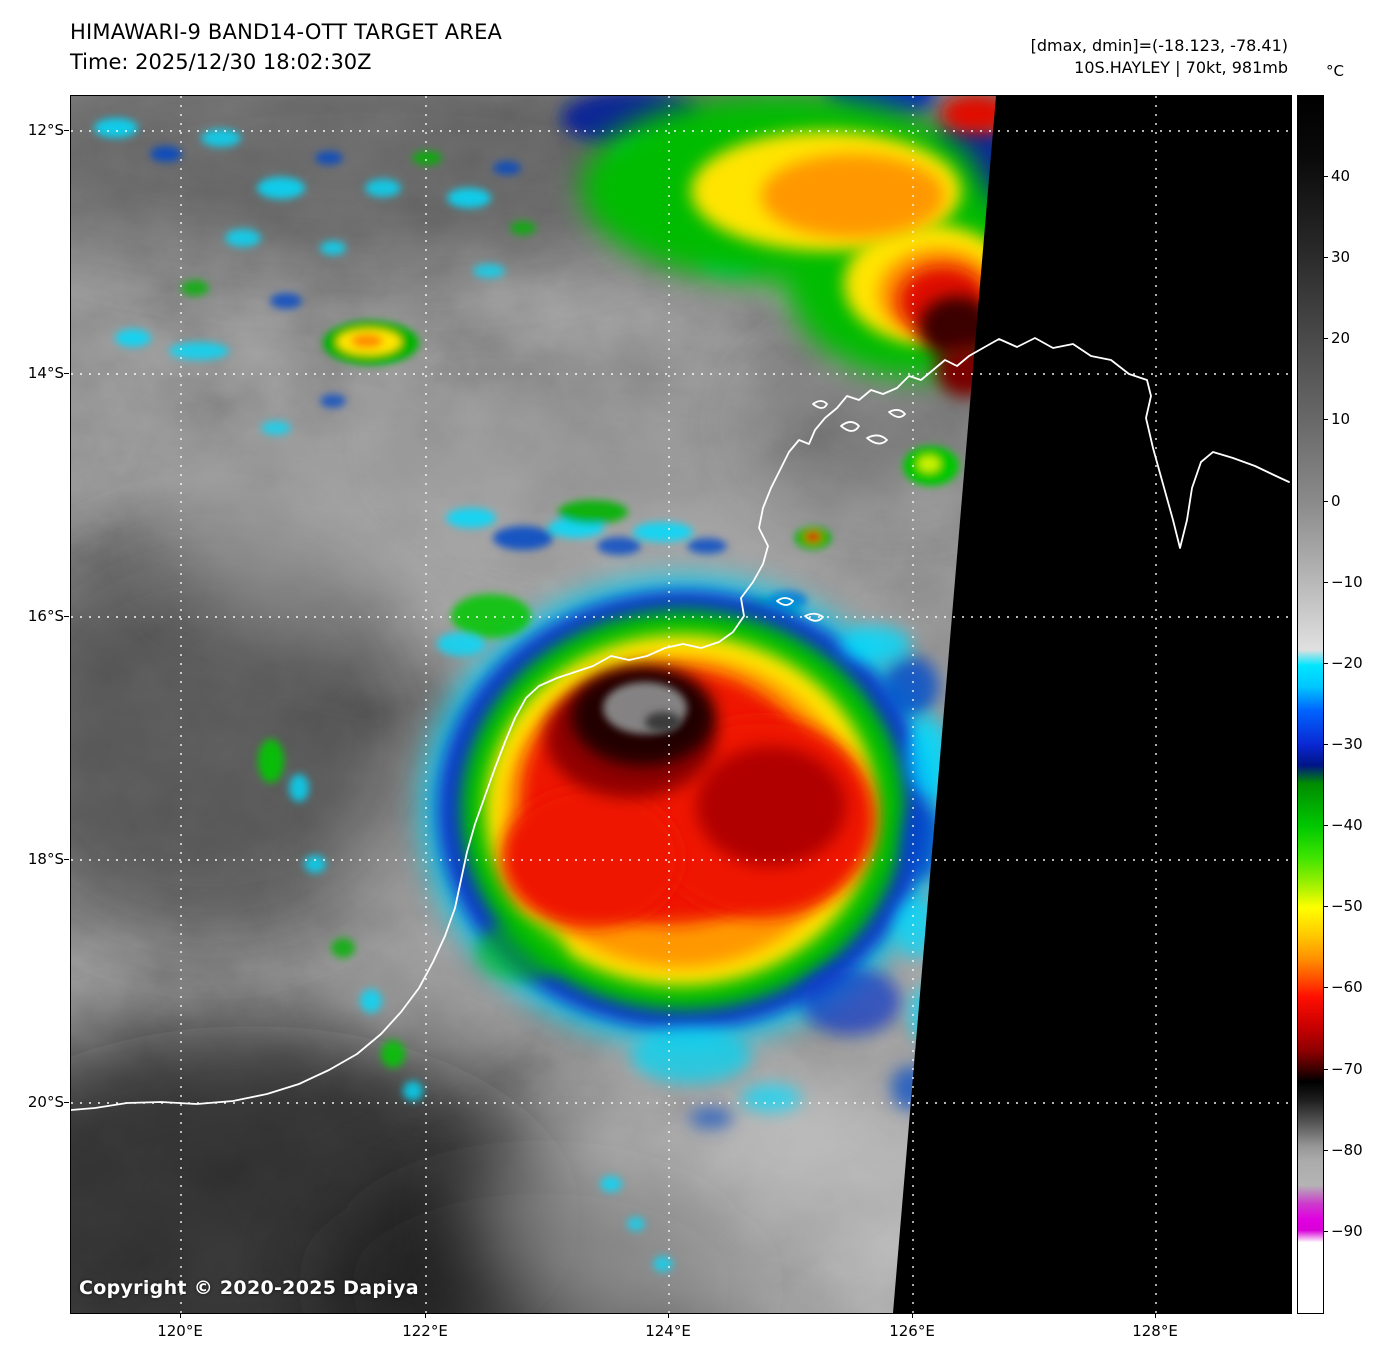  I want to click on colorbar-tick: 10, so click(1336, 419).